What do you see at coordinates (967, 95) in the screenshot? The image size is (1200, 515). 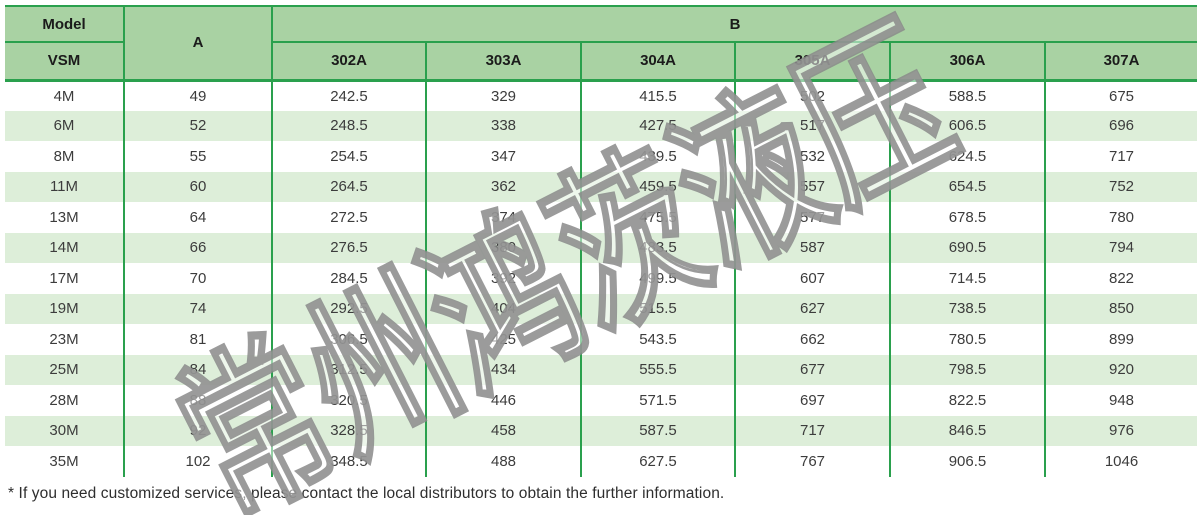 I see `b-cell: 588.5` at bounding box center [967, 95].